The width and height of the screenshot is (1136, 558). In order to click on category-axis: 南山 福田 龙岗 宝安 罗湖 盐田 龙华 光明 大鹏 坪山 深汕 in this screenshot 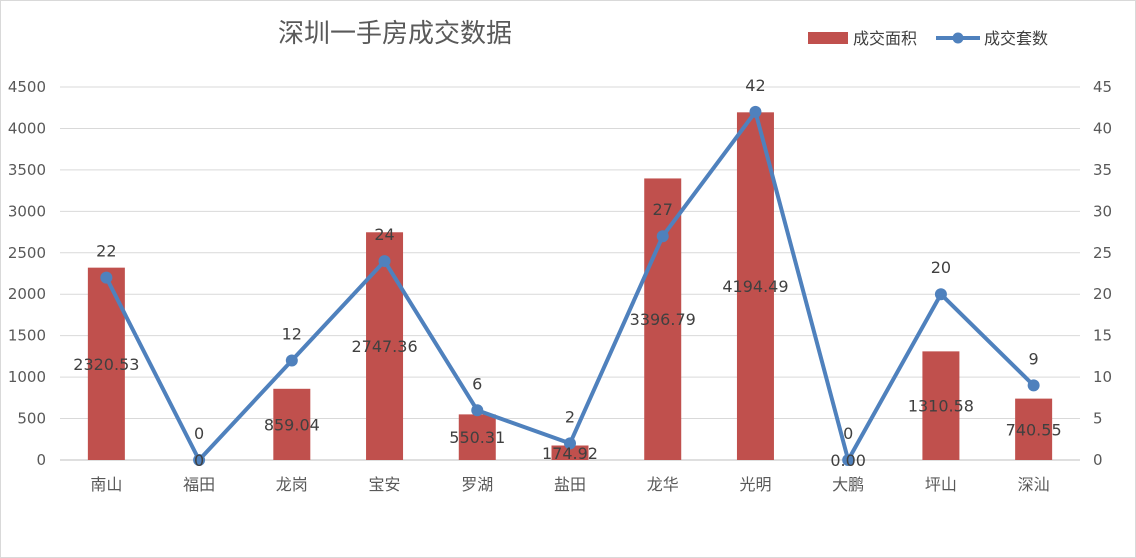, I will do `click(569, 484)`.